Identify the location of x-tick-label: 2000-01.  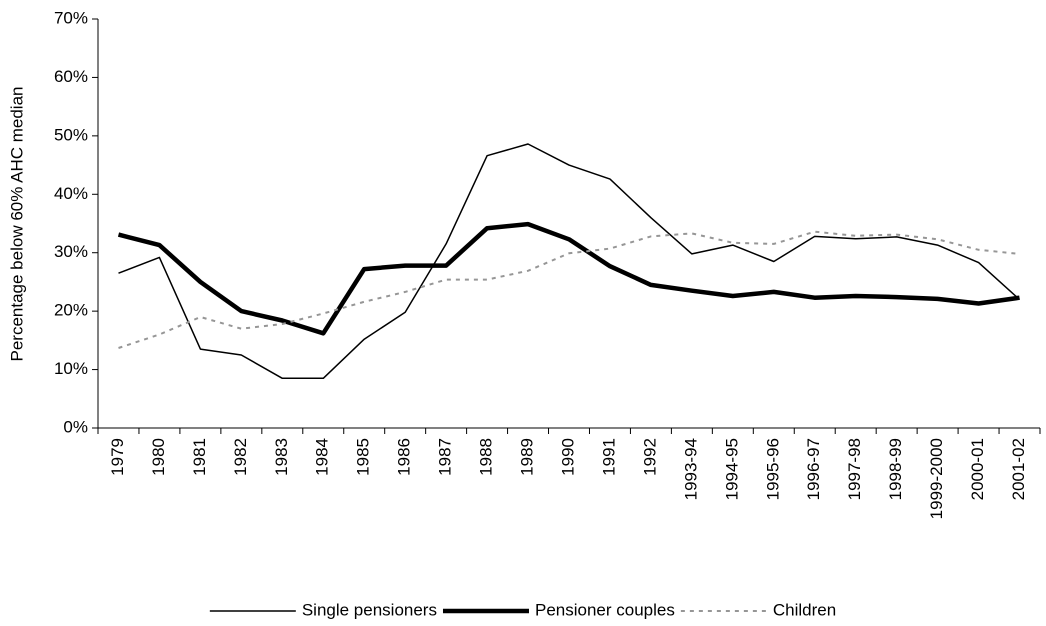
(977, 469).